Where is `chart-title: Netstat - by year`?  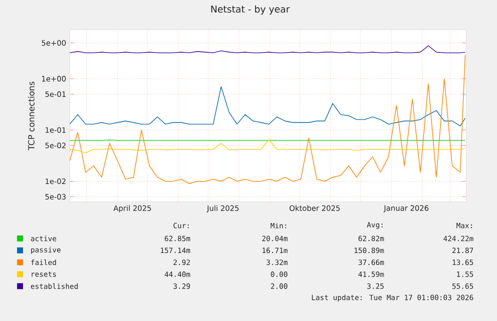
chart-title: Netstat - by year is located at coordinates (250, 10).